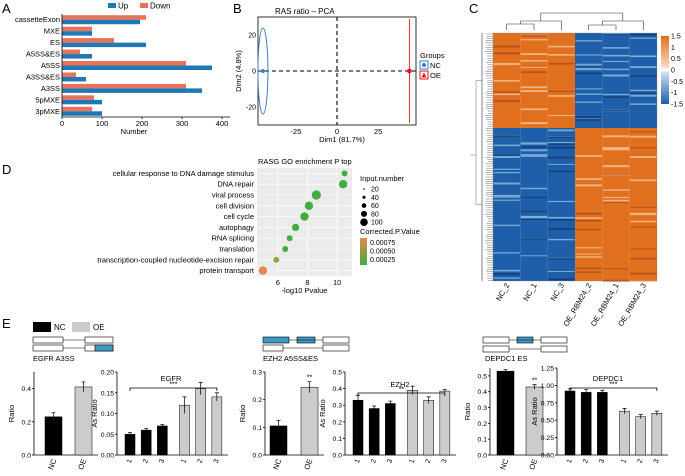 The height and width of the screenshot is (476, 685). I want to click on x-tick-label: 100, so click(102, 123).